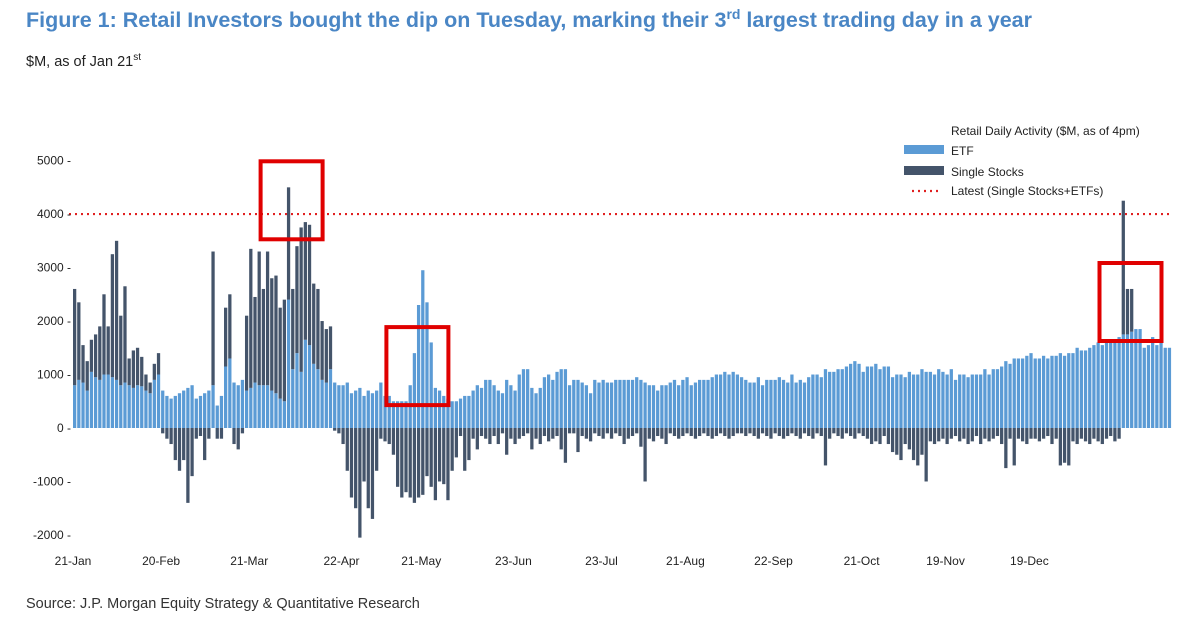 This screenshot has height=621, width=1200. Describe the element at coordinates (341, 561) in the screenshot. I see `x-tick-label: 22-Apr` at that location.